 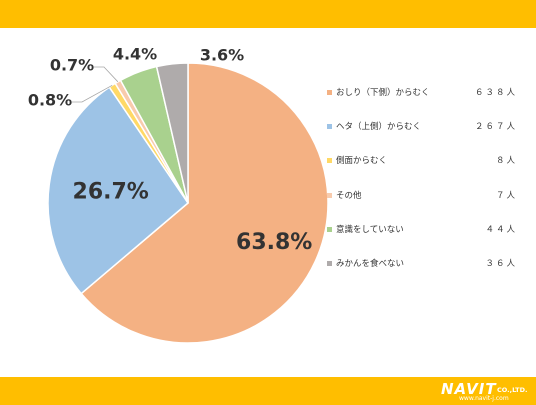 What do you see at coordinates (379, 127) in the screenshot?
I see `legend-label: ヘタ（上側）からむく` at bounding box center [379, 127].